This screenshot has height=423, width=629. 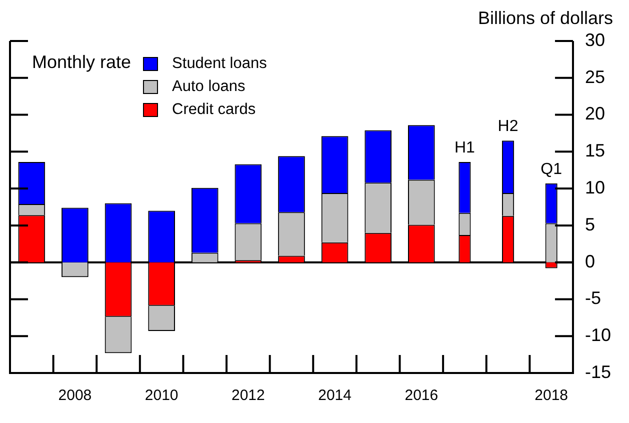 What do you see at coordinates (551, 395) in the screenshot?
I see `x-tick-label: 2018` at bounding box center [551, 395].